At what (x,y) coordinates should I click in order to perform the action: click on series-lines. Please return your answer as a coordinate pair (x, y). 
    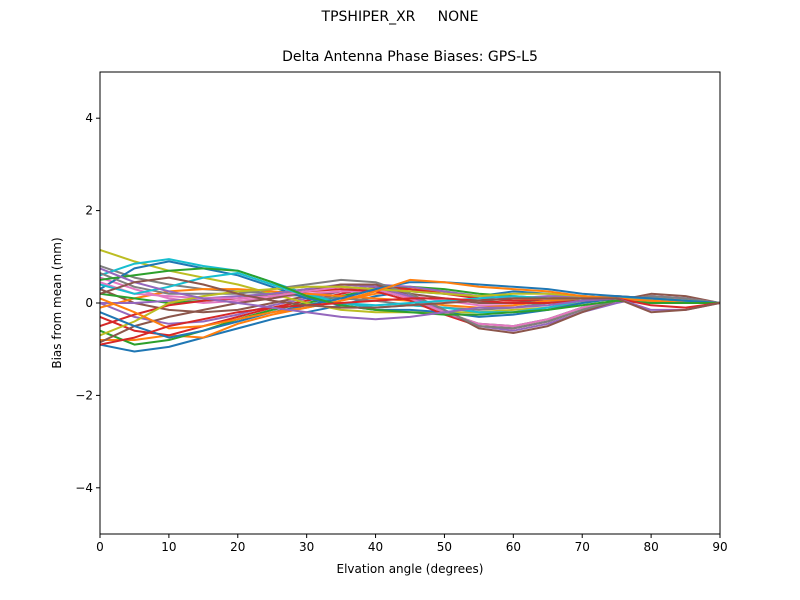
    Looking at the image, I should click on (410, 300).